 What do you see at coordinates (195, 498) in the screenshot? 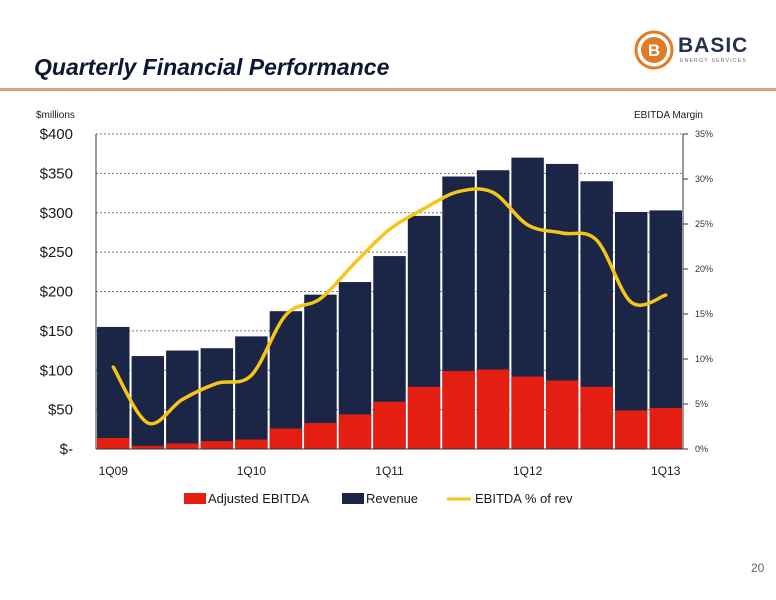
I see `legend-swatch-ebitda` at bounding box center [195, 498].